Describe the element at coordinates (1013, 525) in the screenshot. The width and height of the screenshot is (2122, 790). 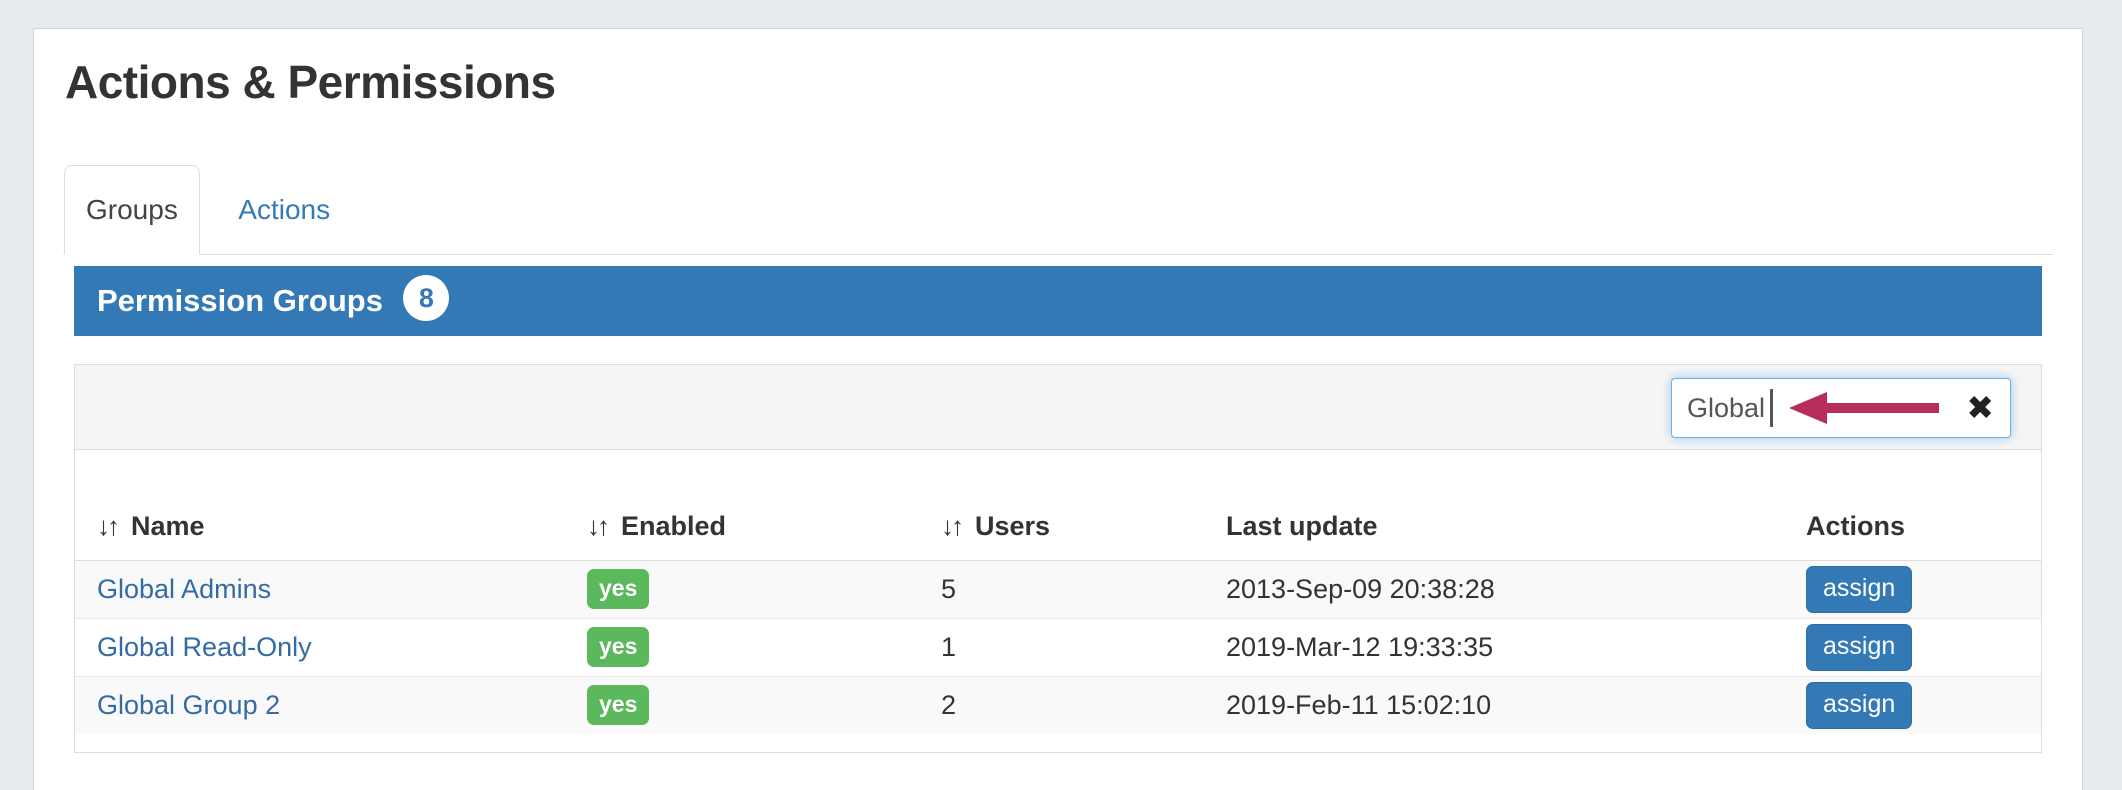
I see `column-header-label: Users` at that location.